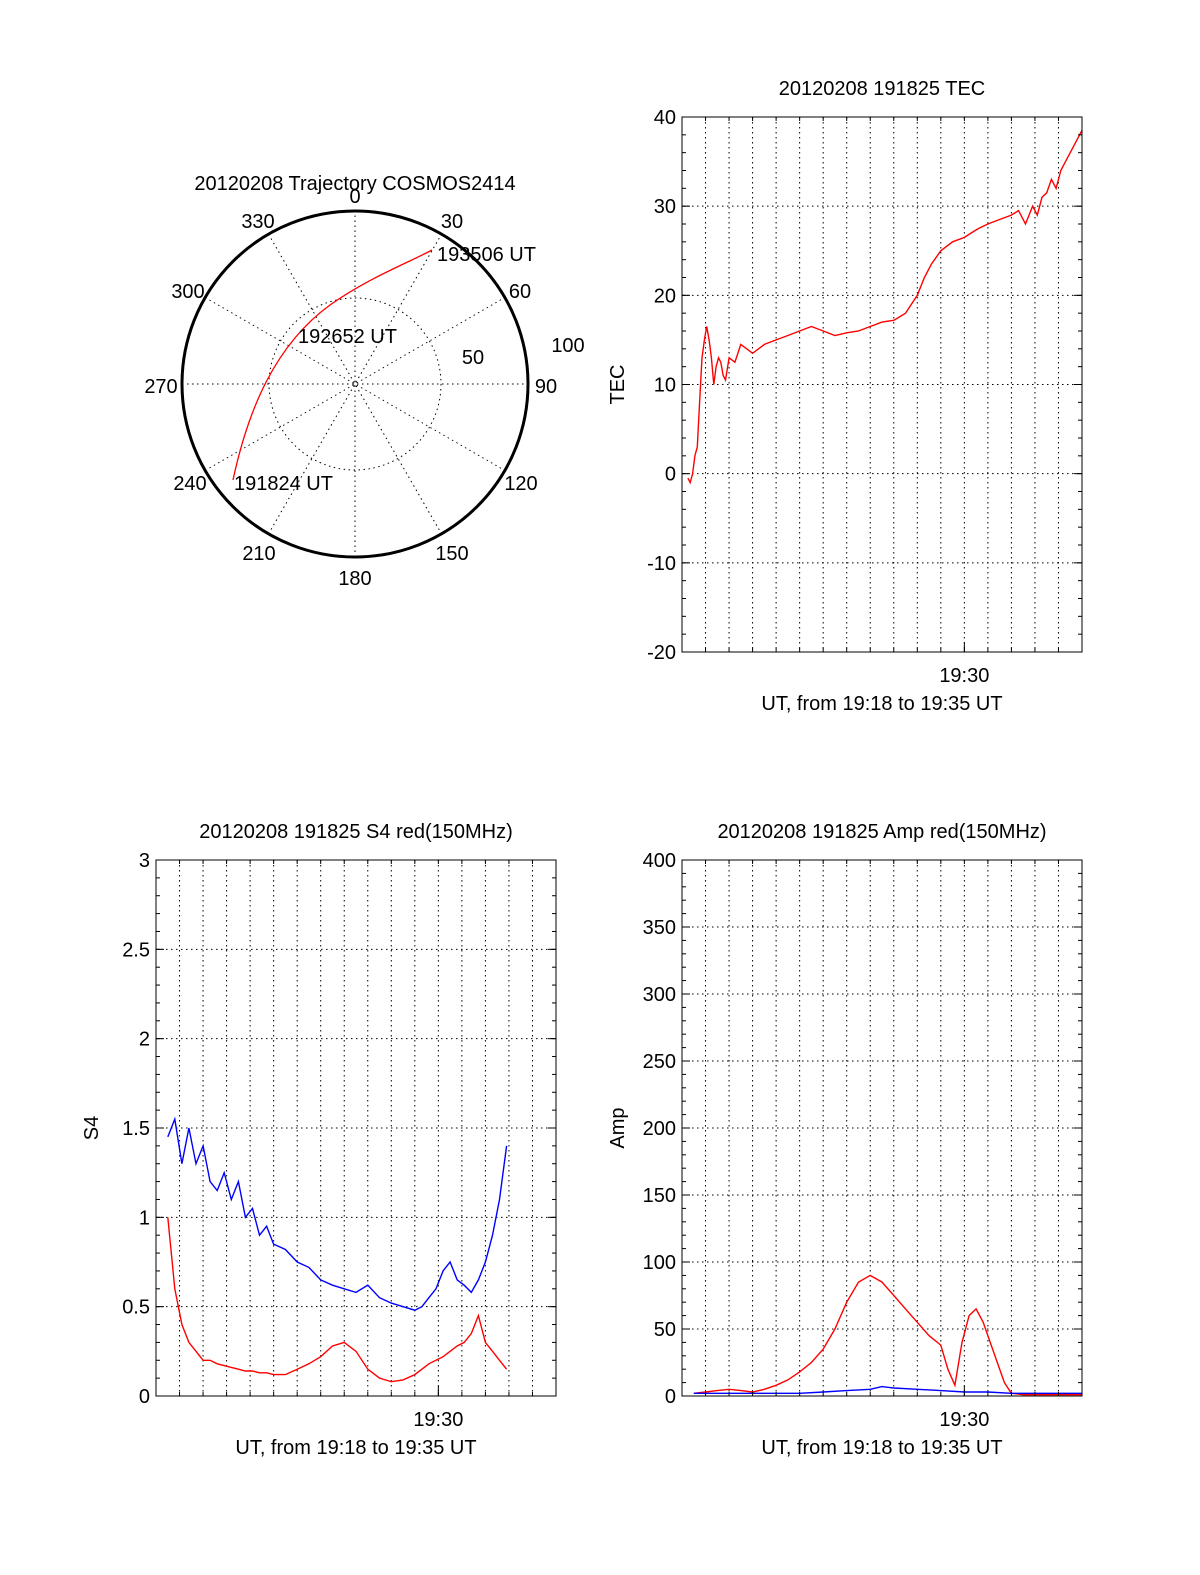 The image size is (1200, 1575). Describe the element at coordinates (354, 184) in the screenshot. I see `polar-title: 20120208 Trajectory COSMOS2414` at that location.